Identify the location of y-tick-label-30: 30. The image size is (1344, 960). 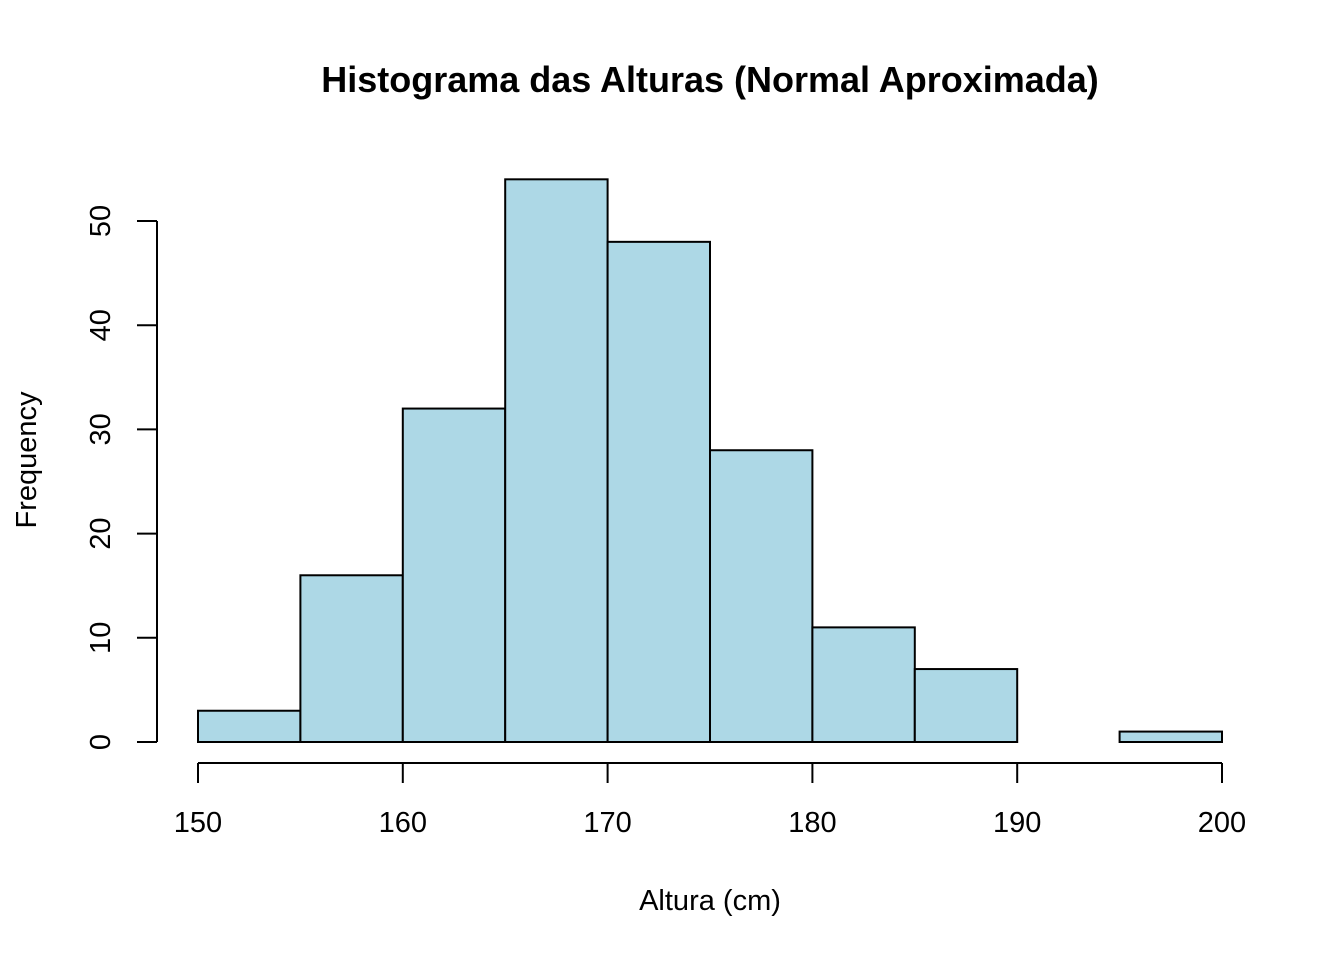
(101, 429).